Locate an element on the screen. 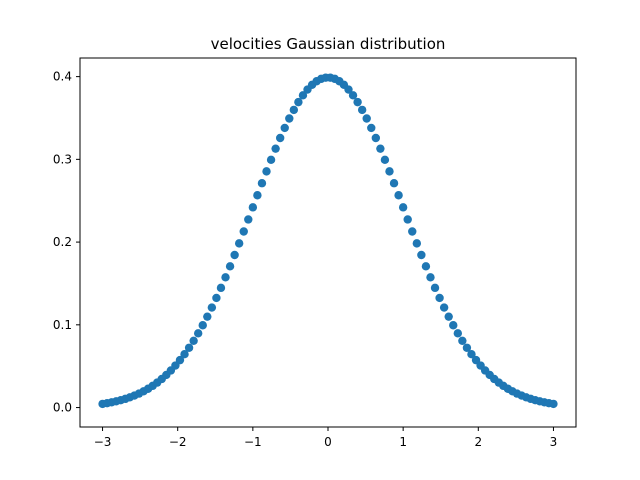 This screenshot has width=640, height=480. y-axis: 0.0 0.1 0.2 0.3 0.4 is located at coordinates (66, 242).